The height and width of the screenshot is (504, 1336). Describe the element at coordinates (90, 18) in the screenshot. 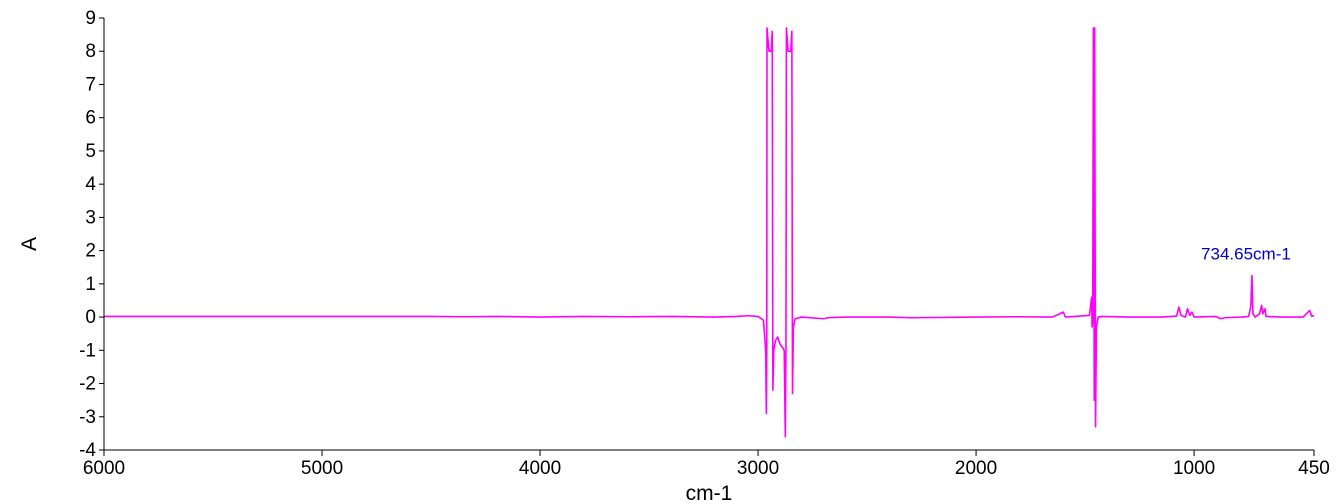

I see `y-tick-label: 9` at that location.